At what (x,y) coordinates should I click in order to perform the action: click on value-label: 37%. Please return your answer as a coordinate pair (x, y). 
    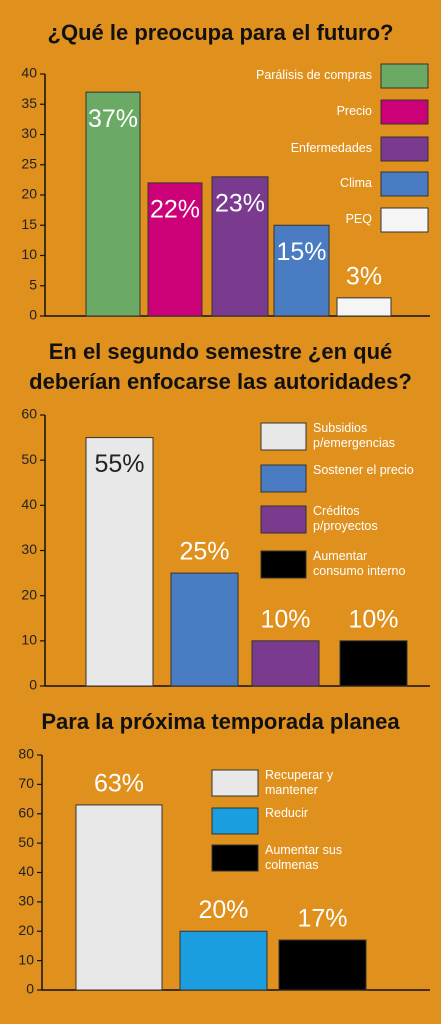
    Looking at the image, I should click on (113, 119).